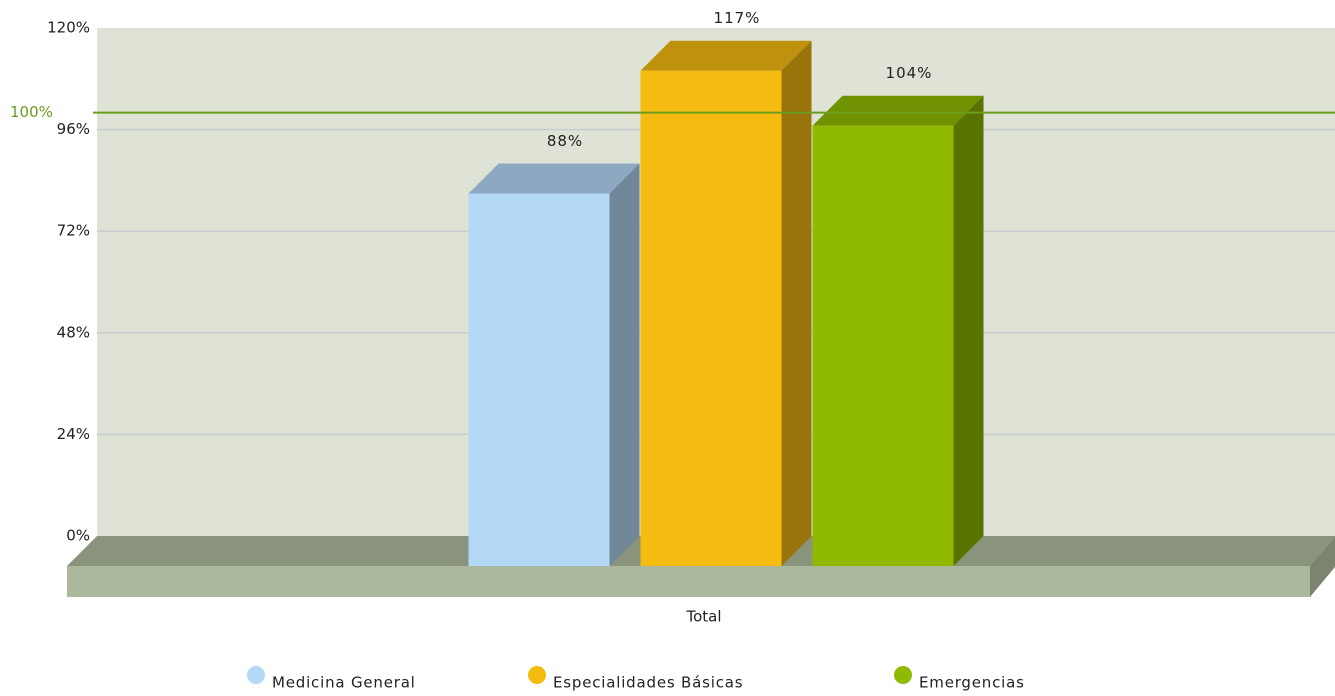  I want to click on floor-side, so click(1322, 566).